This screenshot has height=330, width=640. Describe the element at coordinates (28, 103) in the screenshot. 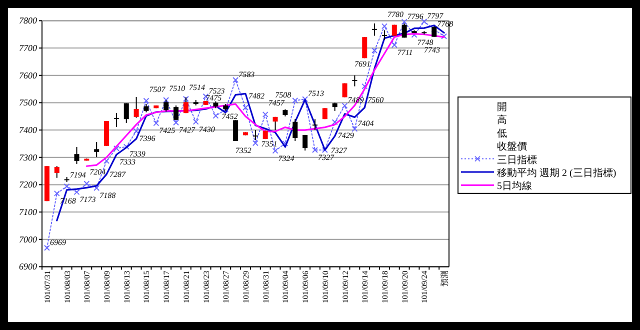

I see `y-tick-label: 7500` at that location.